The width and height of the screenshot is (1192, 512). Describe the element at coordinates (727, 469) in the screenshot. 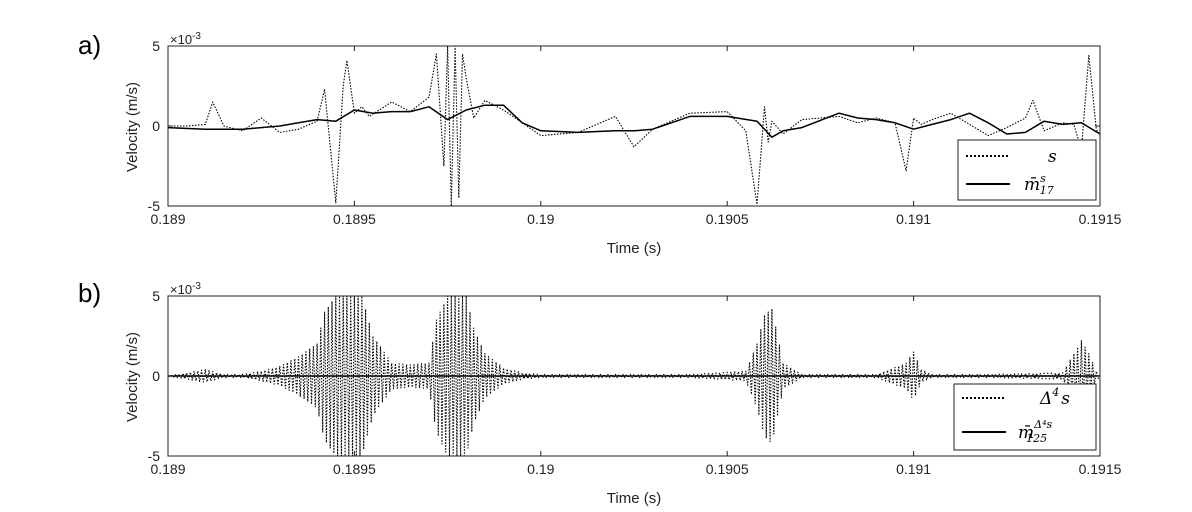

I see `panel-b-x-tick-label: 0.1905` at that location.